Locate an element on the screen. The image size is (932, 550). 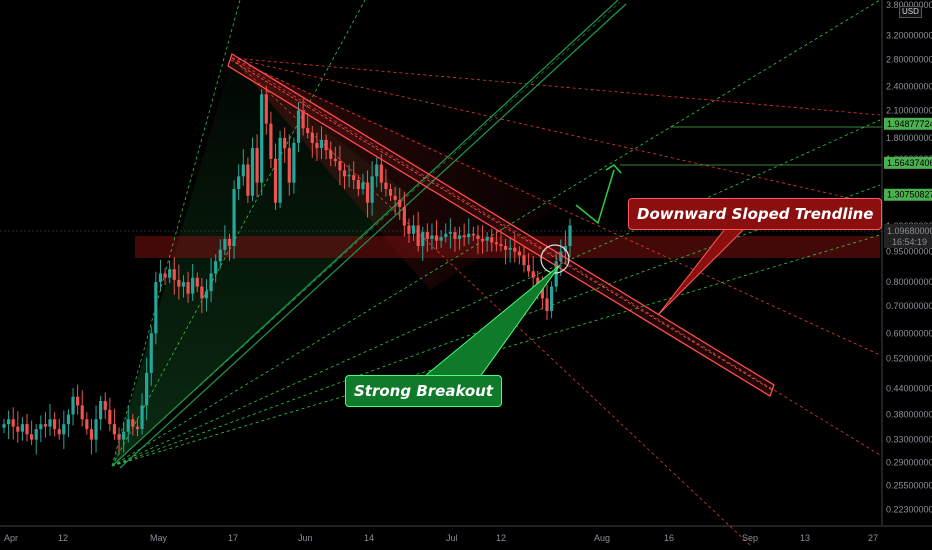
price-tick-label: 2.80000000 is located at coordinates (909, 59).